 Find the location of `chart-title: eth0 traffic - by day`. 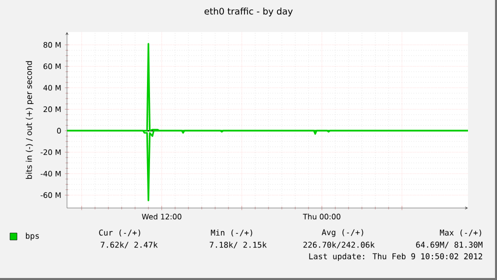

chart-title: eth0 traffic - by day is located at coordinates (248, 12).